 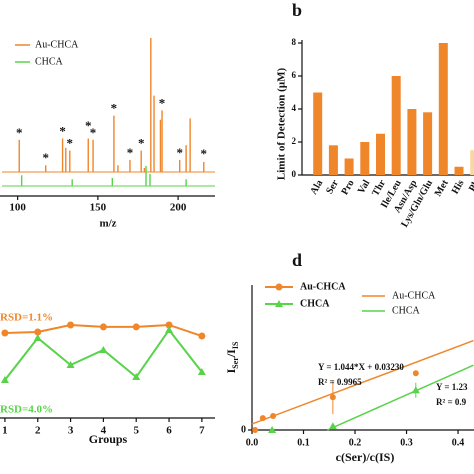 What do you see at coordinates (470, 186) in the screenshot?
I see `x-tick-label: Ph` at bounding box center [470, 186].